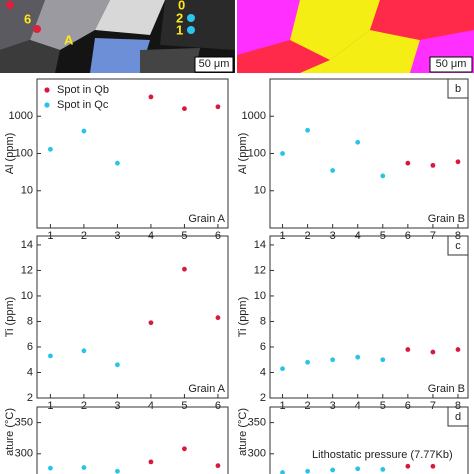 This screenshot has height=474, width=474. I want to click on y-tick-label: 8, so click(263, 321).